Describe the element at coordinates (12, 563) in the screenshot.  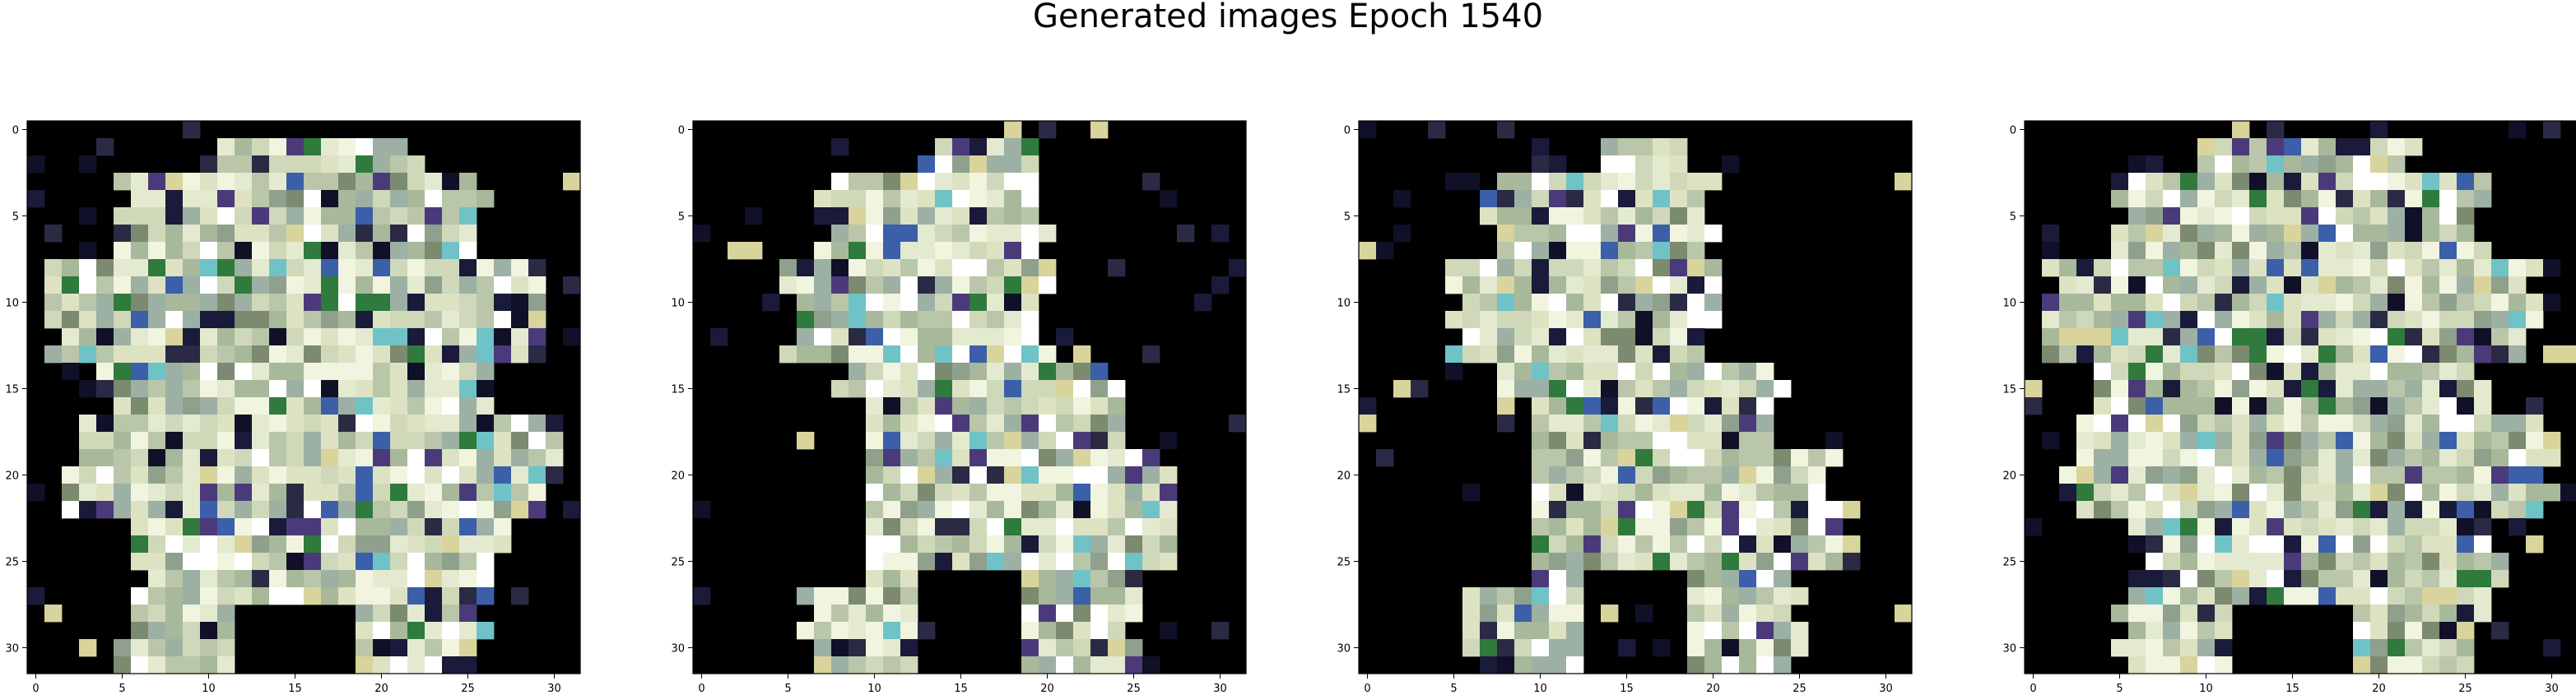
I see `y-tick-label: 25` at that location.